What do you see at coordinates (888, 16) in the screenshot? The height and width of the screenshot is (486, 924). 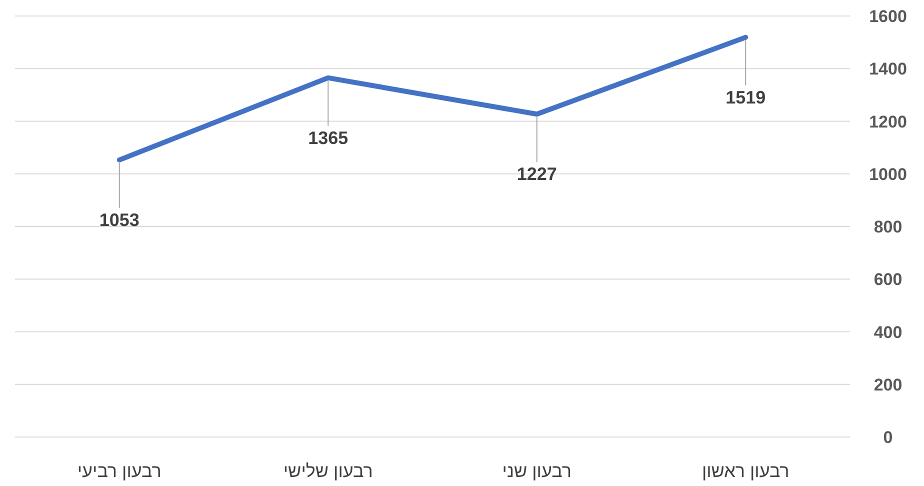 I see `y-tick-label: 1600` at bounding box center [888, 16].